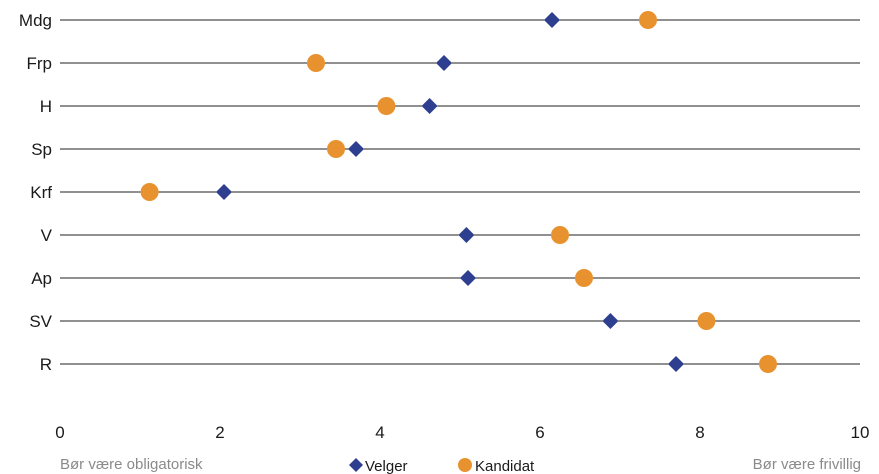 This screenshot has height=474, width=879. I want to click on marker-kandidat-ap, so click(584, 278).